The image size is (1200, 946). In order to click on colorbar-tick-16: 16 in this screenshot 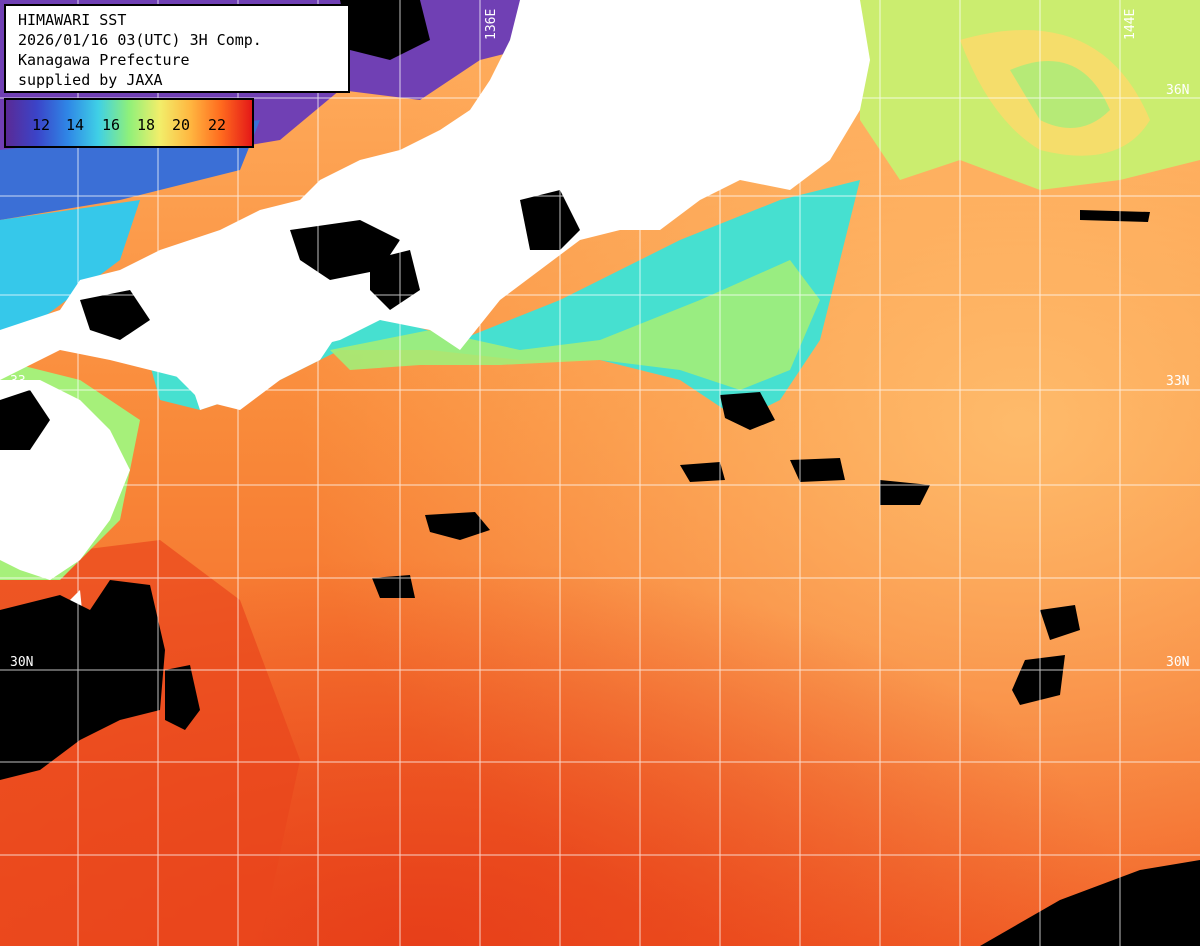, I will do `click(111, 125)`.